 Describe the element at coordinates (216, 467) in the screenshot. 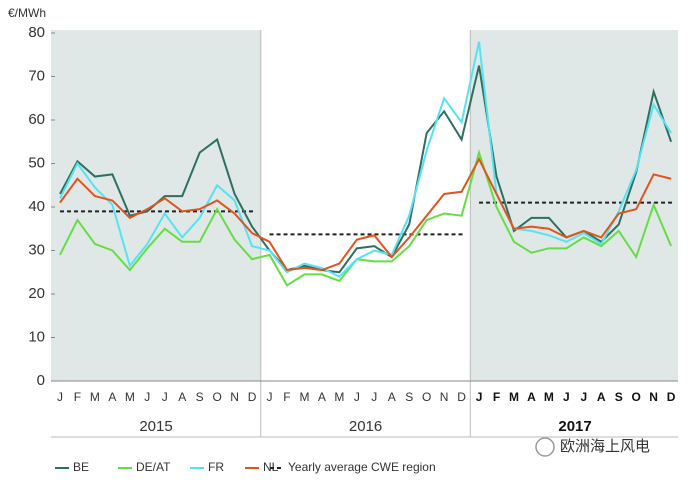

I see `legend-label: FR` at that location.